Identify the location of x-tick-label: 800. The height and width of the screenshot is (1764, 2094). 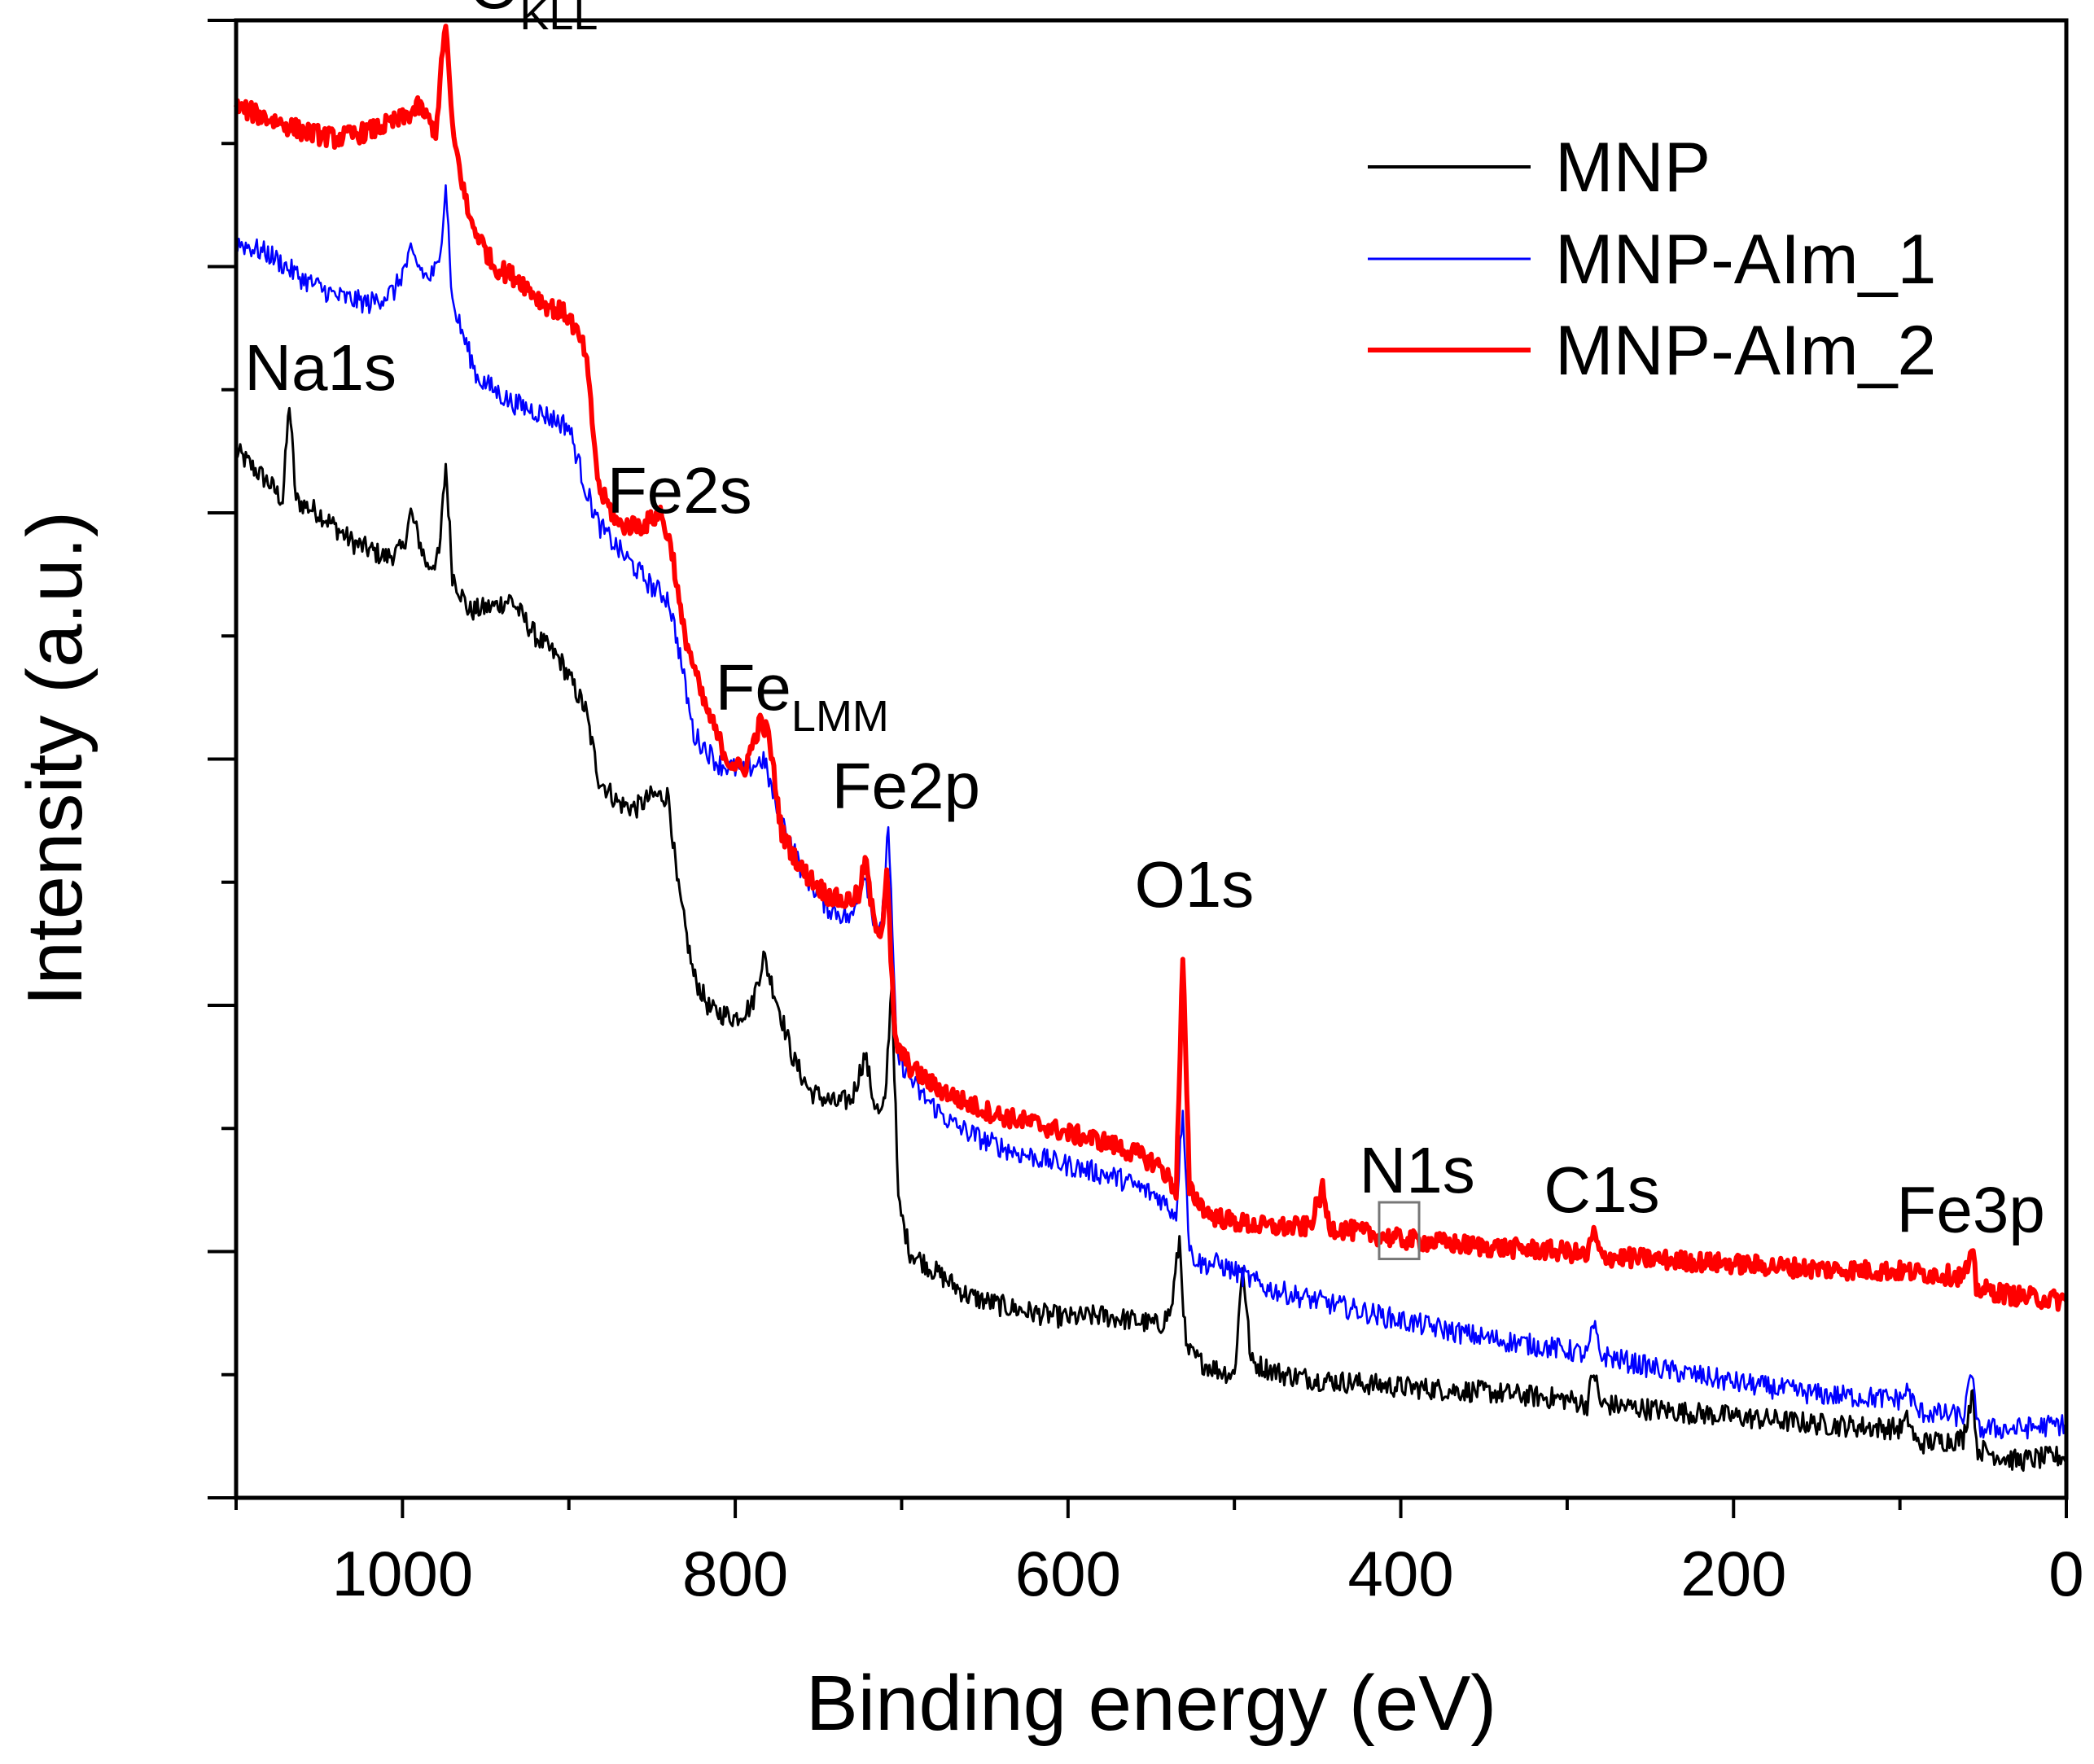
(735, 1573).